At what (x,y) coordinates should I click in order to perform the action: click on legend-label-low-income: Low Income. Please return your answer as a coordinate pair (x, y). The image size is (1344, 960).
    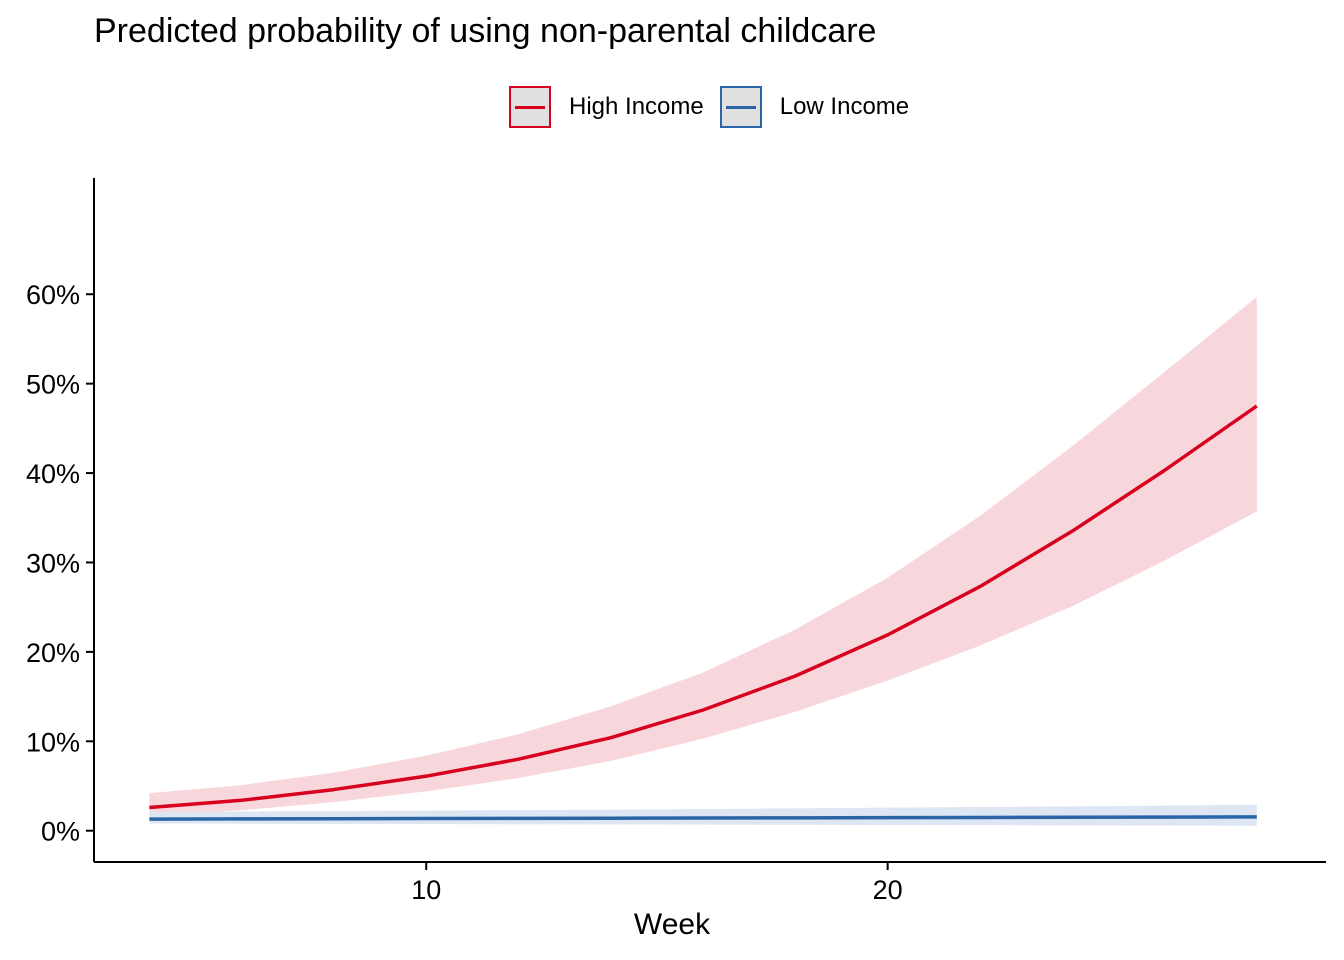
    Looking at the image, I should click on (844, 106).